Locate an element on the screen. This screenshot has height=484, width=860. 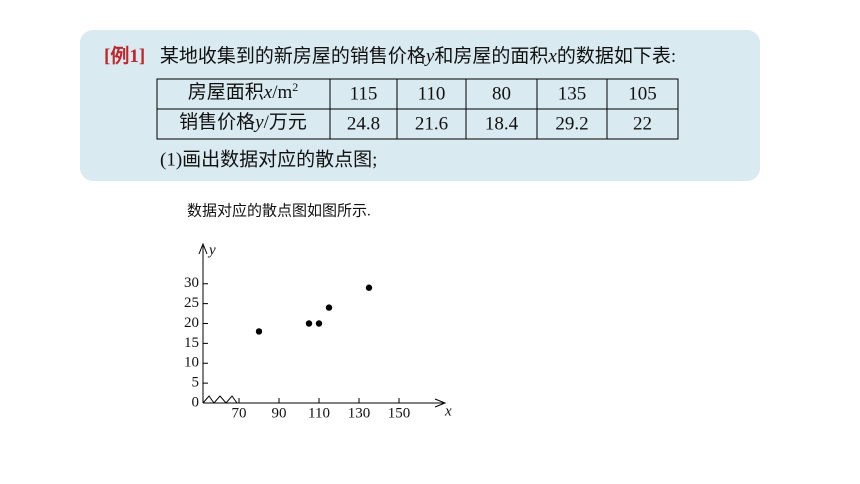
row-header: 销售价格y/万元 is located at coordinates (243, 122).